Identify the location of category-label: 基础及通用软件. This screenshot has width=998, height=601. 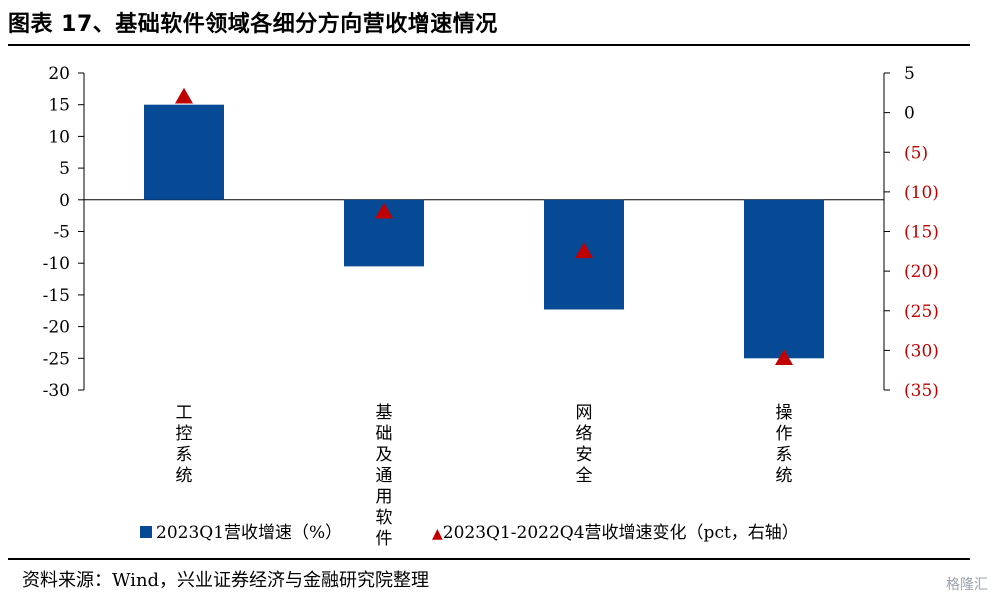
(384, 476).